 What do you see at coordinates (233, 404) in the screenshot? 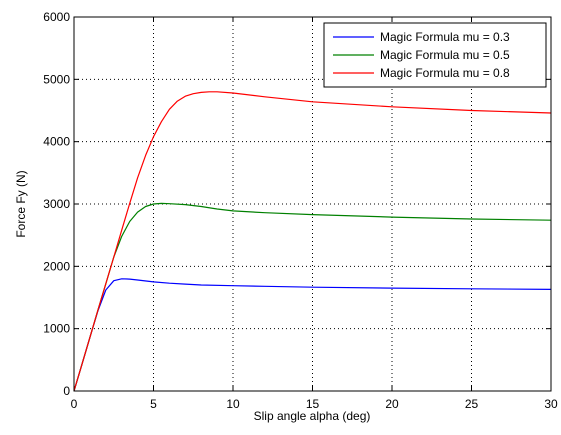
I see `x-tick-label: 10` at bounding box center [233, 404].